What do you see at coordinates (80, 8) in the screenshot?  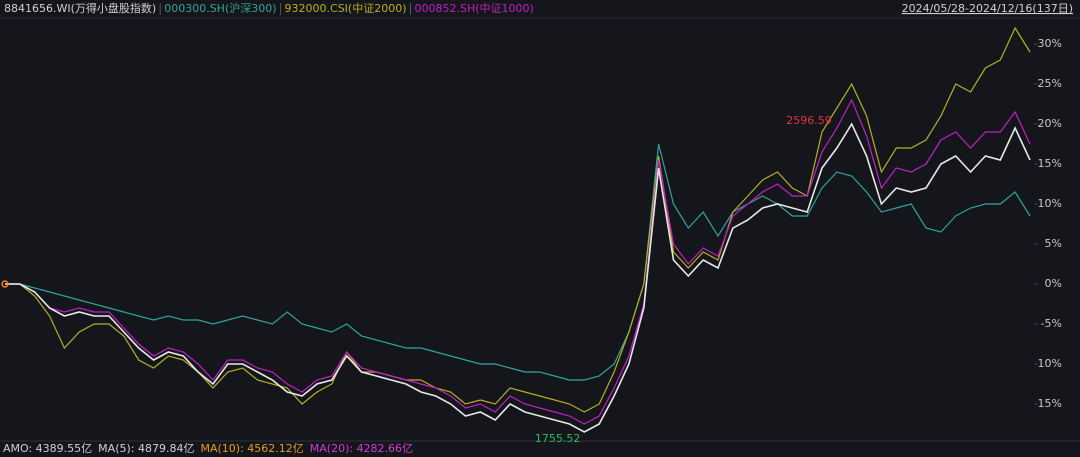 I see `legend-entry: 8841656.WI(万得小盘股指数)` at bounding box center [80, 8].